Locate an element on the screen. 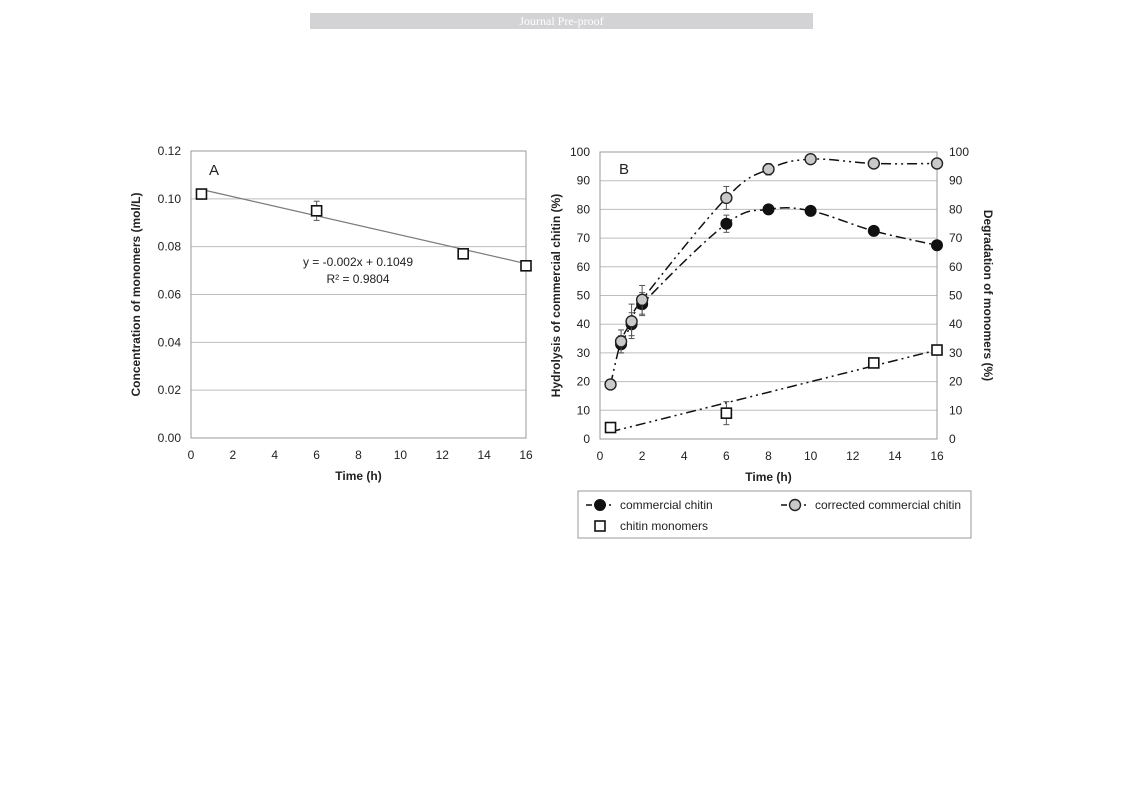  chart-a-equation-label: y = -0.002x + 0.1049 is located at coordinates (358, 262).